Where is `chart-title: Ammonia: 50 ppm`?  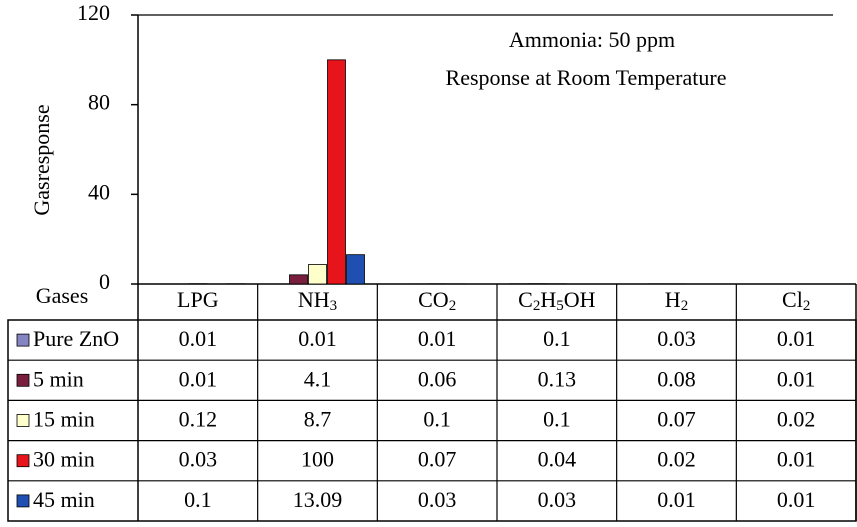 chart-title: Ammonia: 50 ppm is located at coordinates (592, 39).